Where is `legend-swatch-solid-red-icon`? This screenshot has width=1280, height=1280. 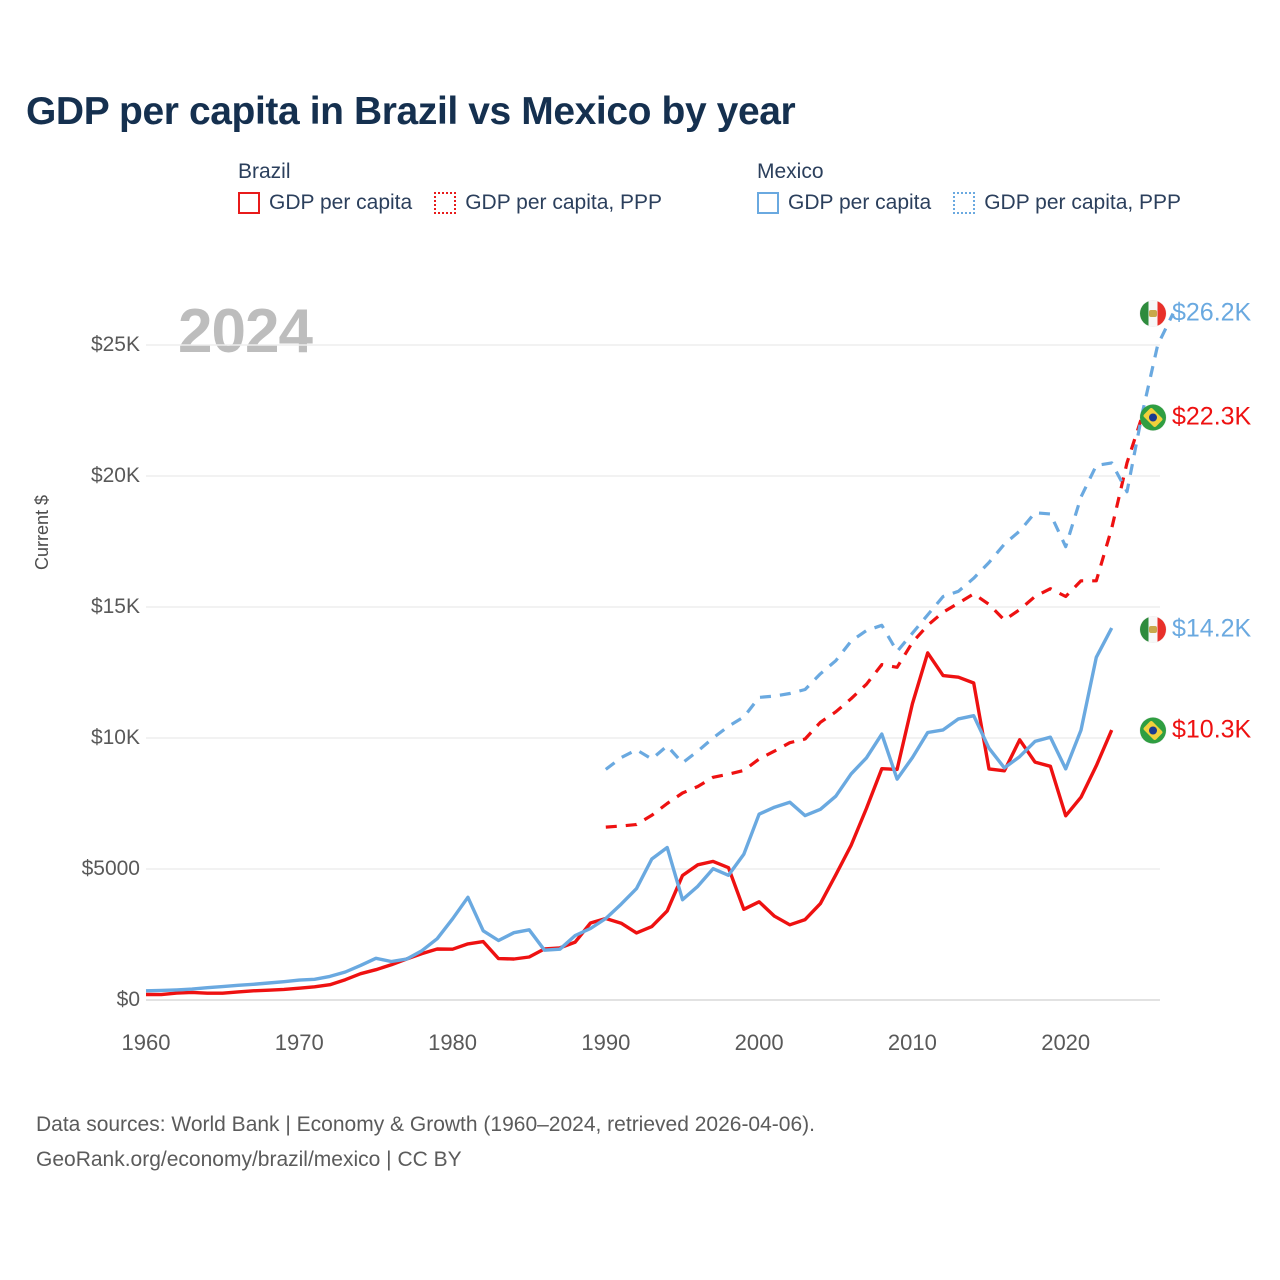
legend-swatch-solid-red-icon is located at coordinates (249, 203).